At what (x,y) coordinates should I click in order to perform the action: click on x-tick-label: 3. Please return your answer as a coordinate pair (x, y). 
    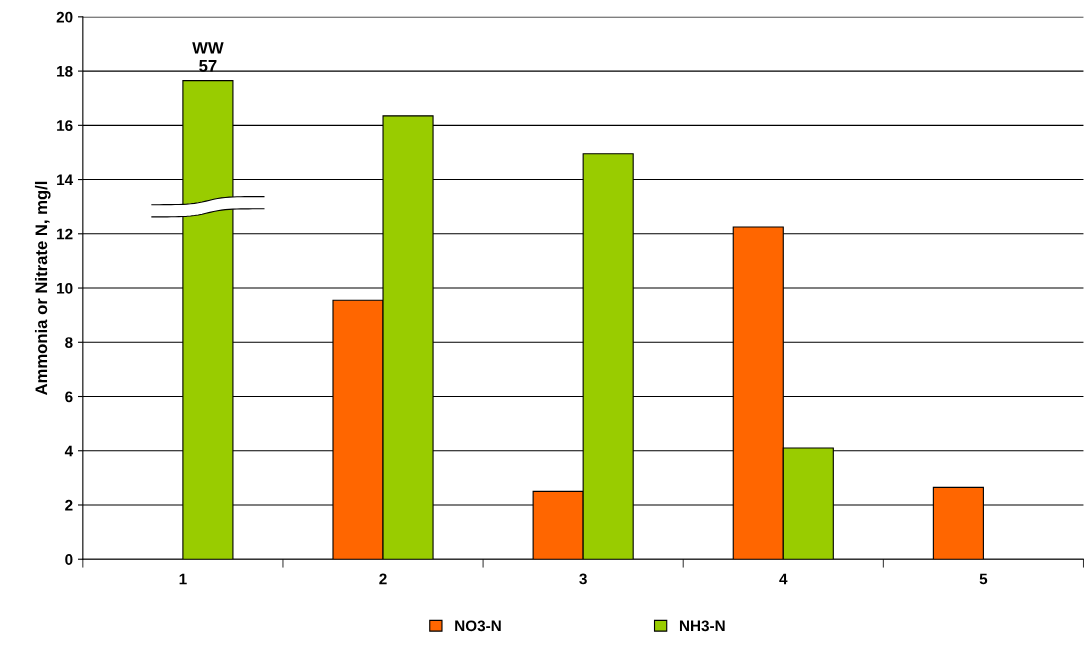
    Looking at the image, I should click on (583, 579).